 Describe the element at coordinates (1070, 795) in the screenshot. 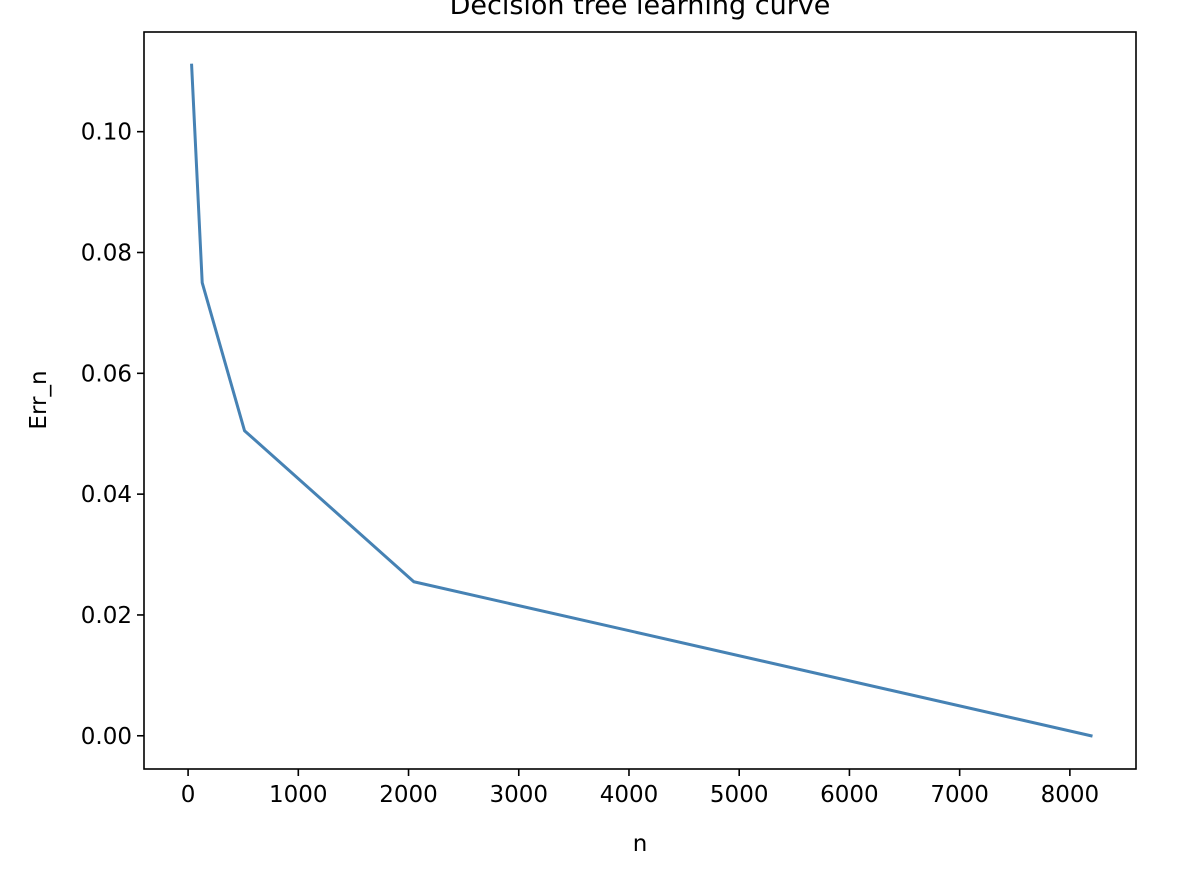

I see `x-tick-label: 8000` at that location.